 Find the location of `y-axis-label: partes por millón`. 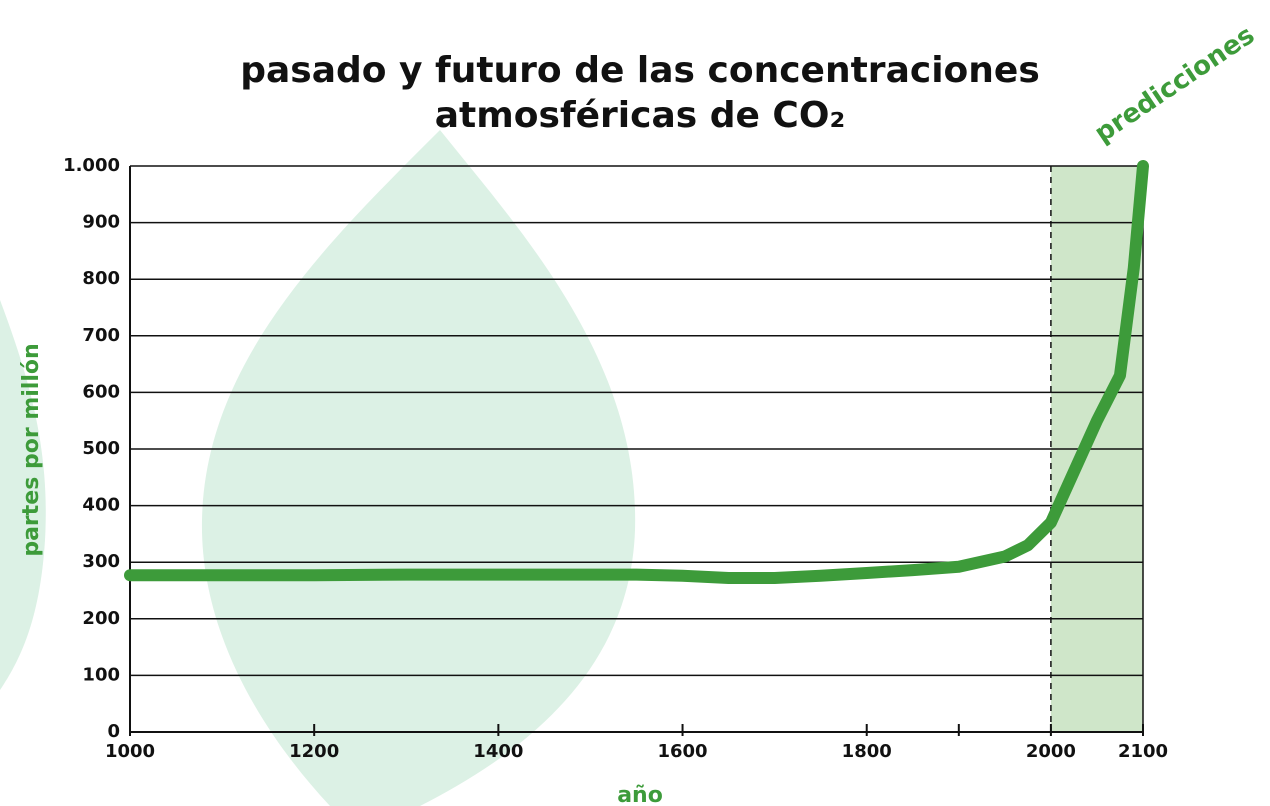

y-axis-label: partes por millón is located at coordinates (31, 449).